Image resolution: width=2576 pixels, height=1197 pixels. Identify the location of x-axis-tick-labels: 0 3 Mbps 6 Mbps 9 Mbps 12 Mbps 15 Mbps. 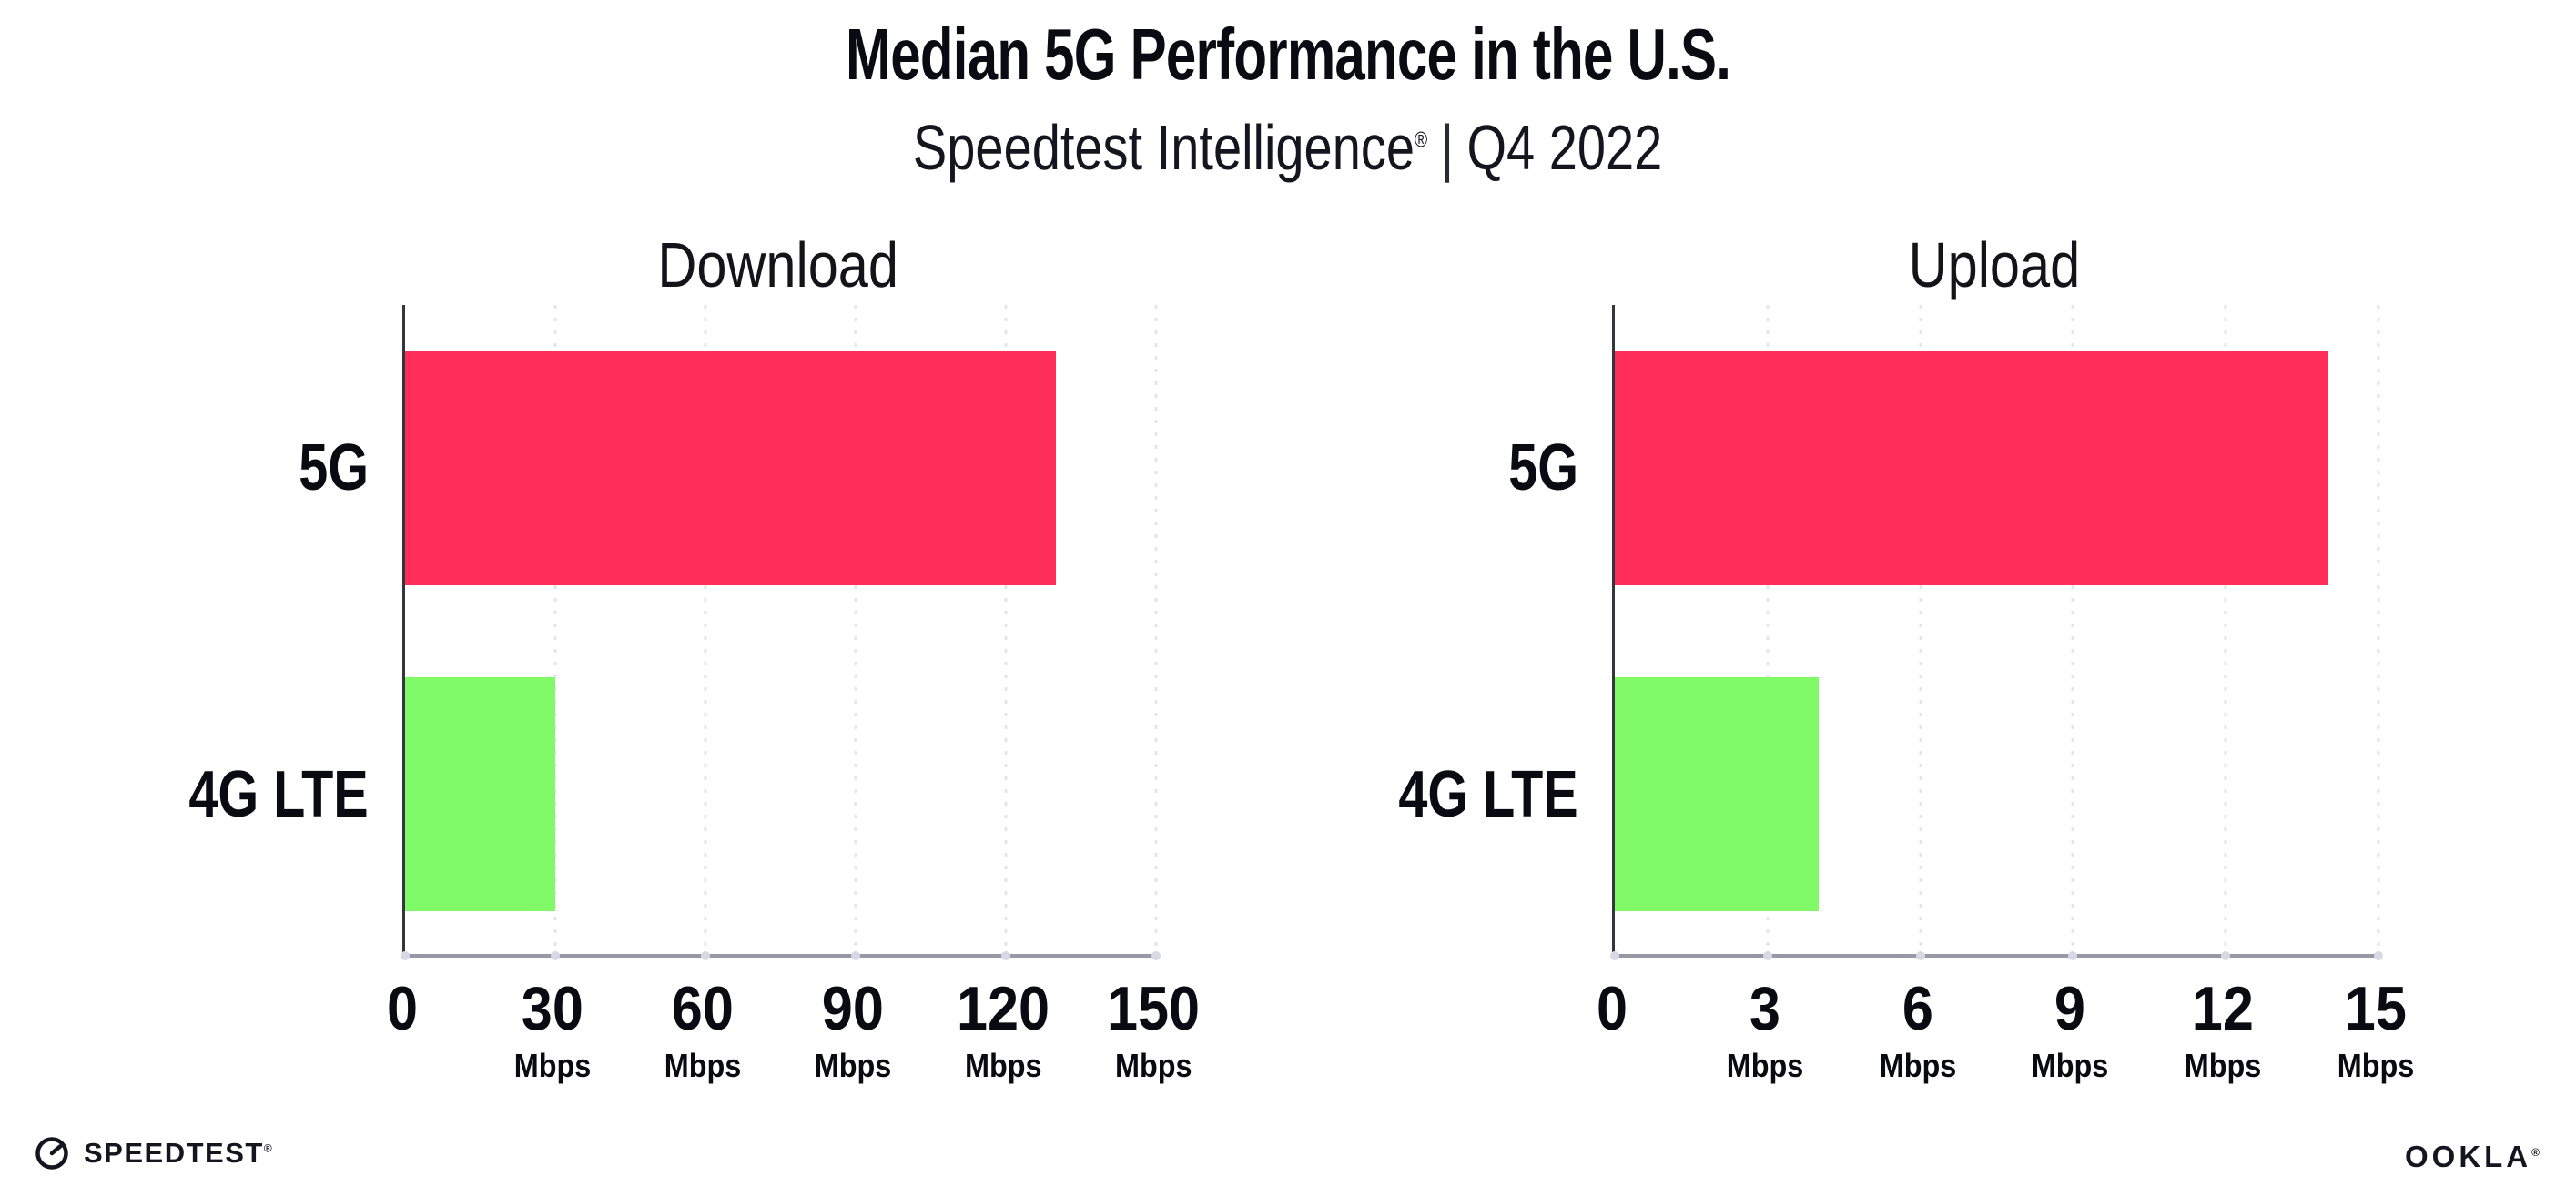
(2005, 1049).